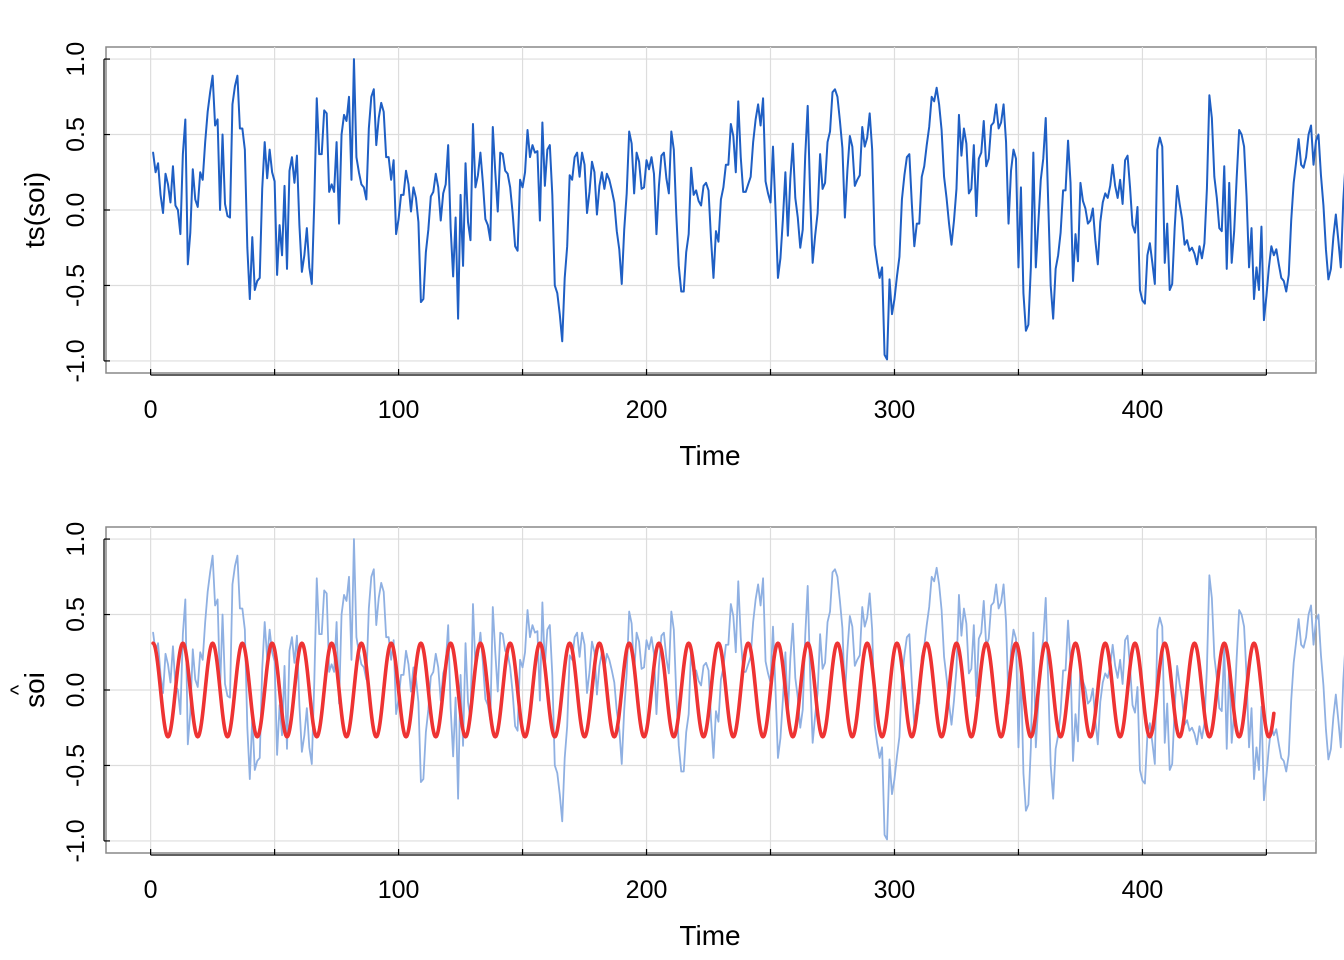  What do you see at coordinates (713, 690) in the screenshot?
I see `bottom-fitted-line` at bounding box center [713, 690].